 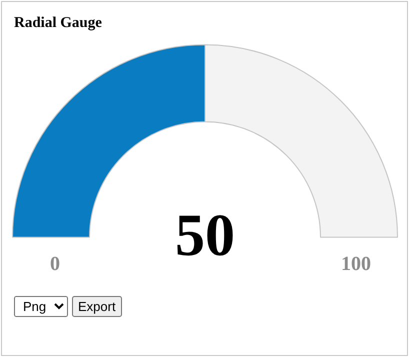 What do you see at coordinates (97, 306) in the screenshot?
I see `export-button: Export` at bounding box center [97, 306].